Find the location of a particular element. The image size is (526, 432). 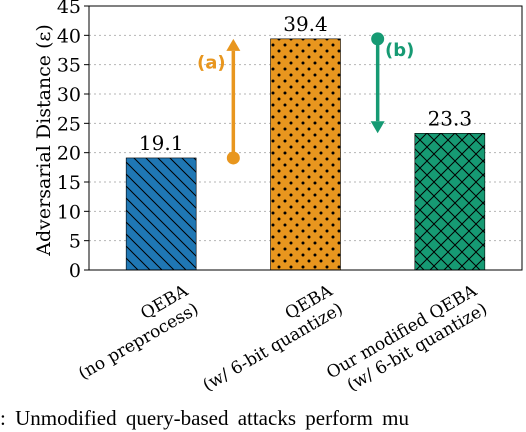

x-tick-label-3: Our modified QEBA(w/ 6-bit quantize) is located at coordinates (407, 338).